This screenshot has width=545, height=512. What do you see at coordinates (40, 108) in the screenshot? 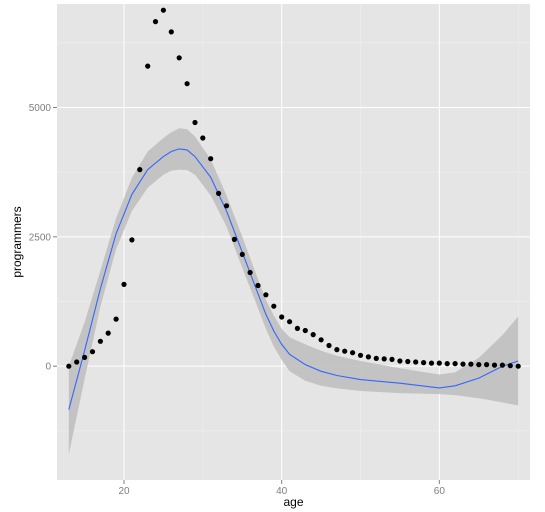
I see `y-tick-label: 5000` at bounding box center [40, 108].